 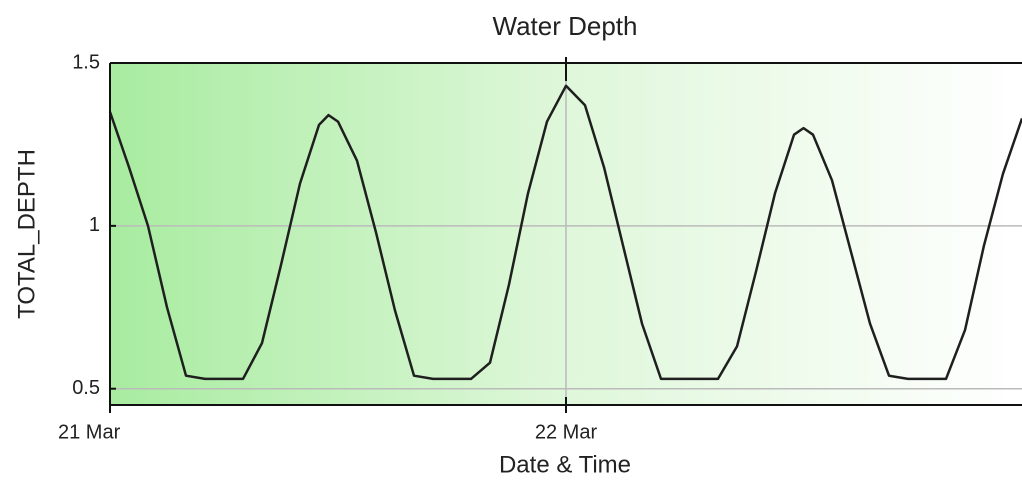 I want to click on y-tick-label: 1, so click(x=94, y=225).